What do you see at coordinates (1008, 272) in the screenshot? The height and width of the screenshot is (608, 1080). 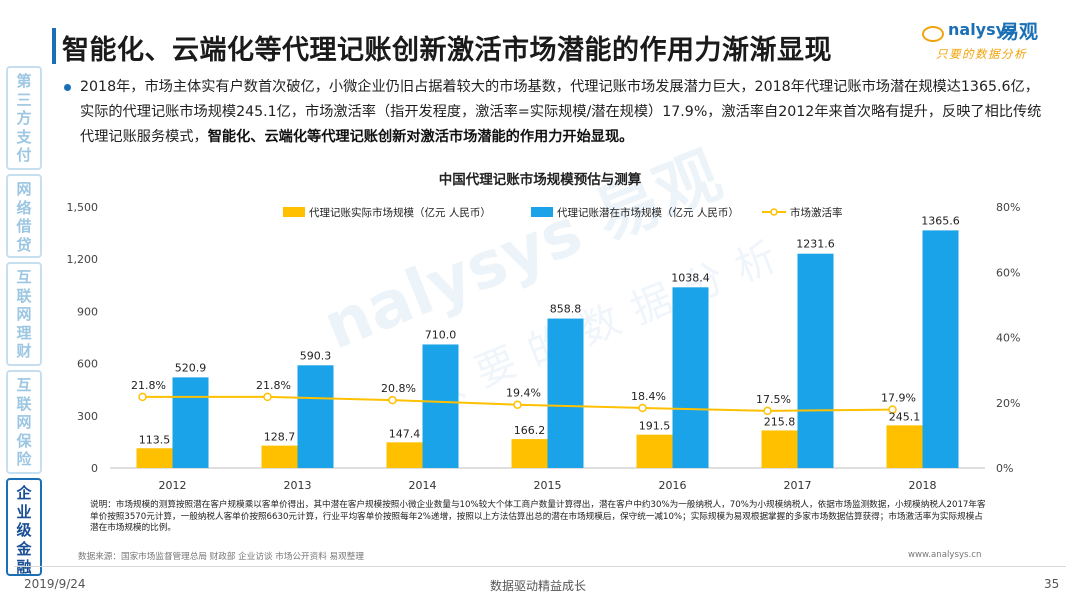 I see `y-right-tick-label: 60%` at bounding box center [1008, 272].